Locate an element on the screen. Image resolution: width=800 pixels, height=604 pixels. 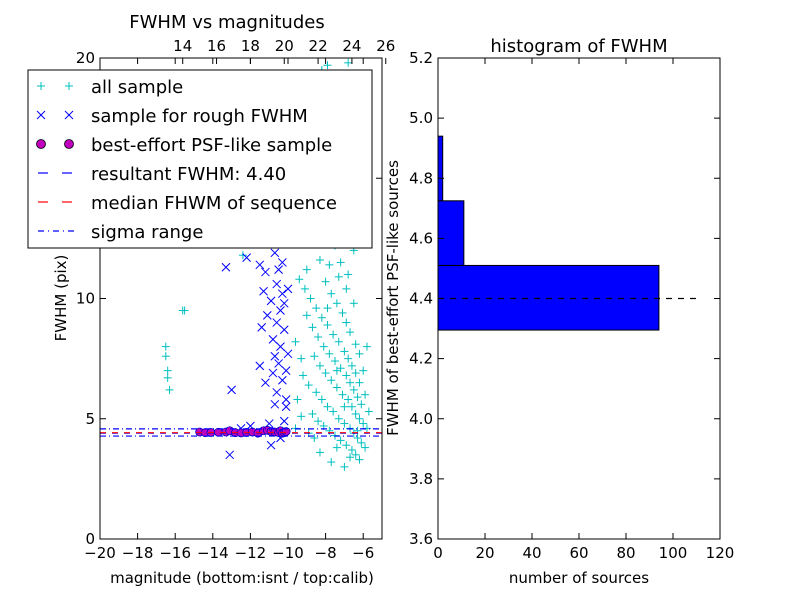
x-tick-label: −12 is located at coordinates (251, 553).